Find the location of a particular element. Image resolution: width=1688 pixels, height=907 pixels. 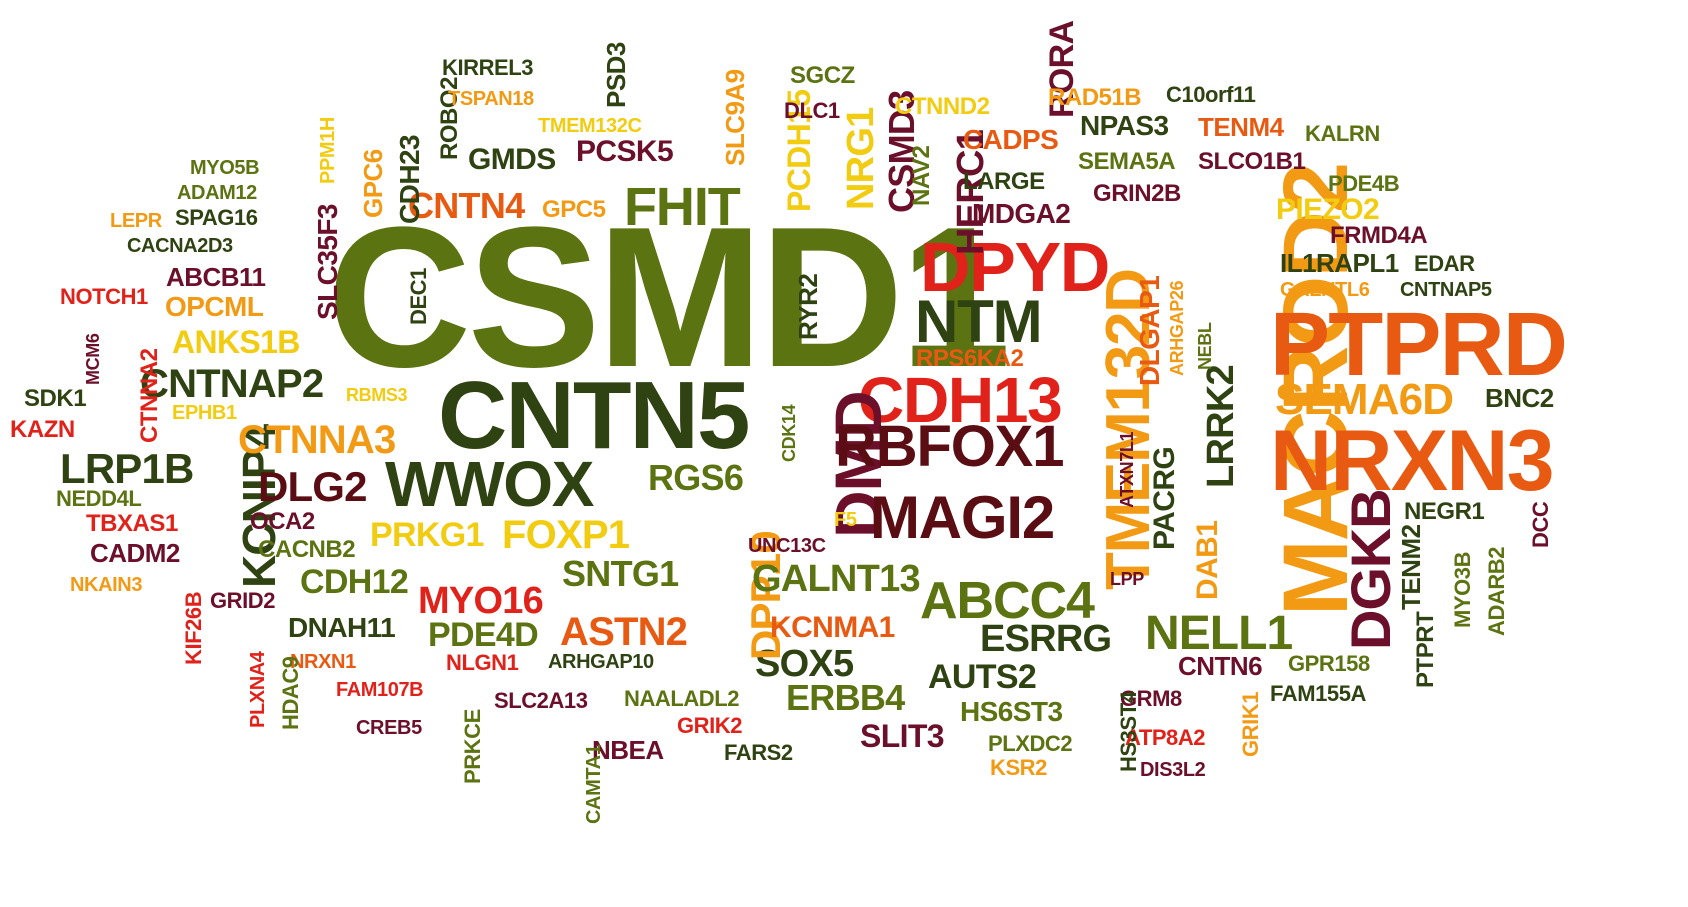

gene-word: PLXDC2 is located at coordinates (1030, 743).